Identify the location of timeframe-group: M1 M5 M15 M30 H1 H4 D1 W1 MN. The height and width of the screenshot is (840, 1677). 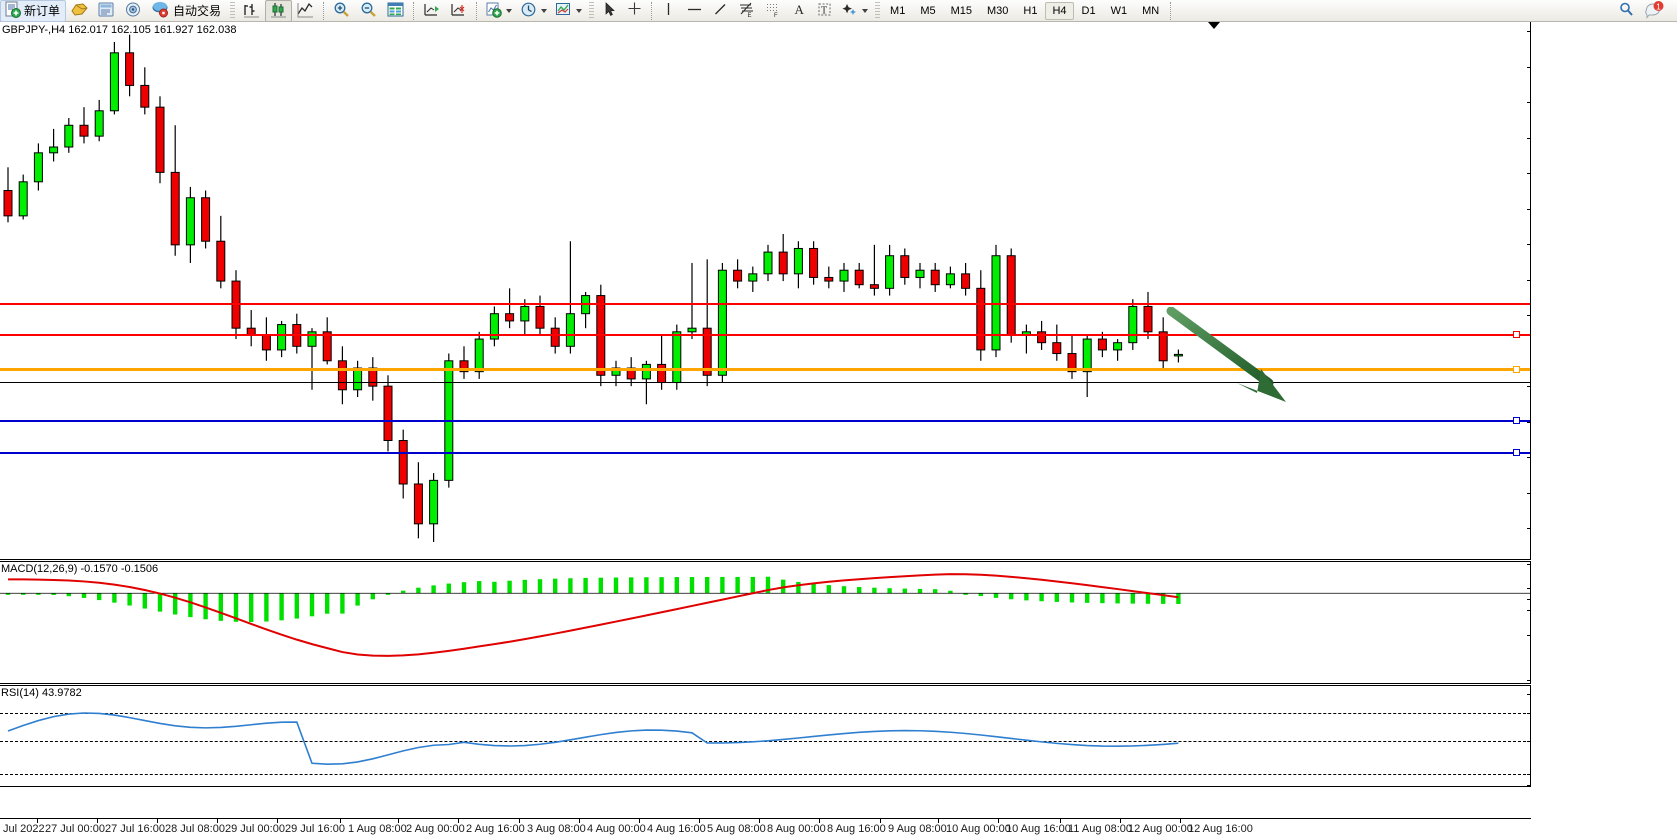
(1024, 10).